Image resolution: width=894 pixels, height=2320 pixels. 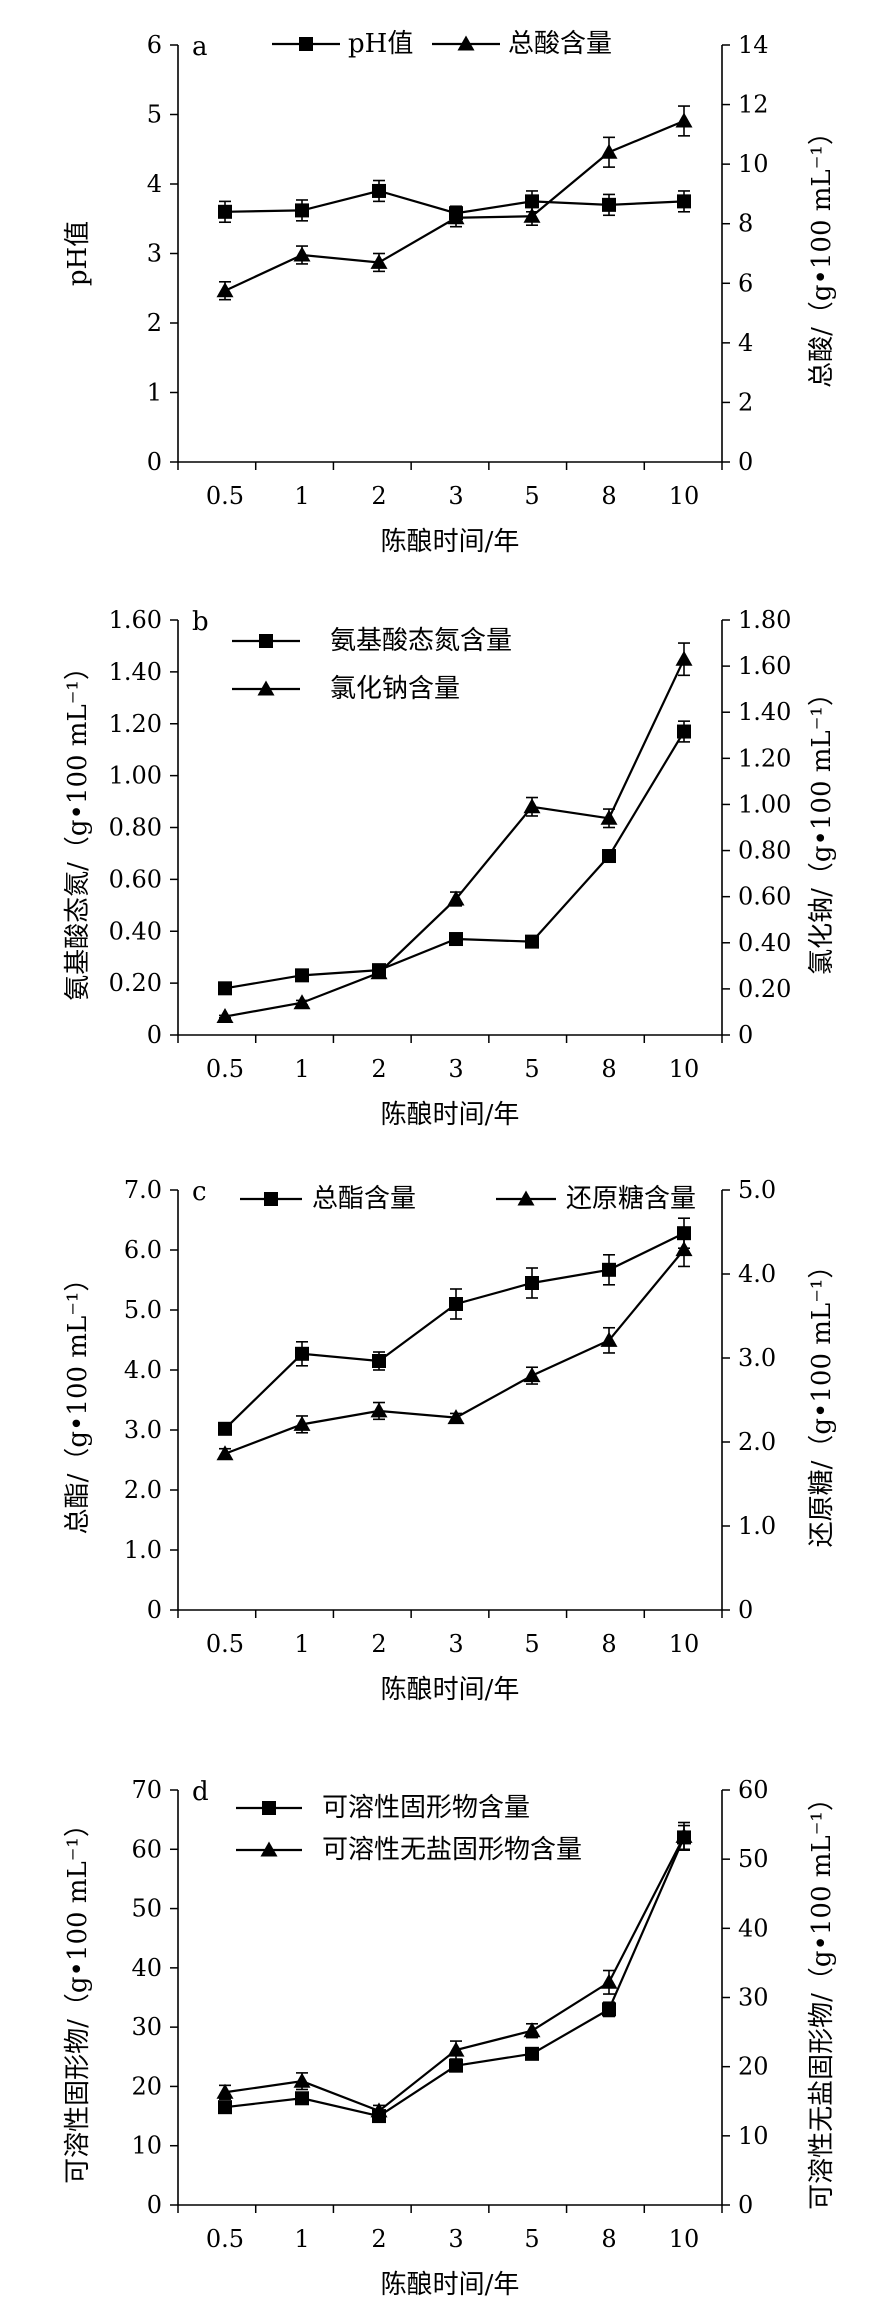 I want to click on left-tick-label: 1.60, so click(x=135, y=620).